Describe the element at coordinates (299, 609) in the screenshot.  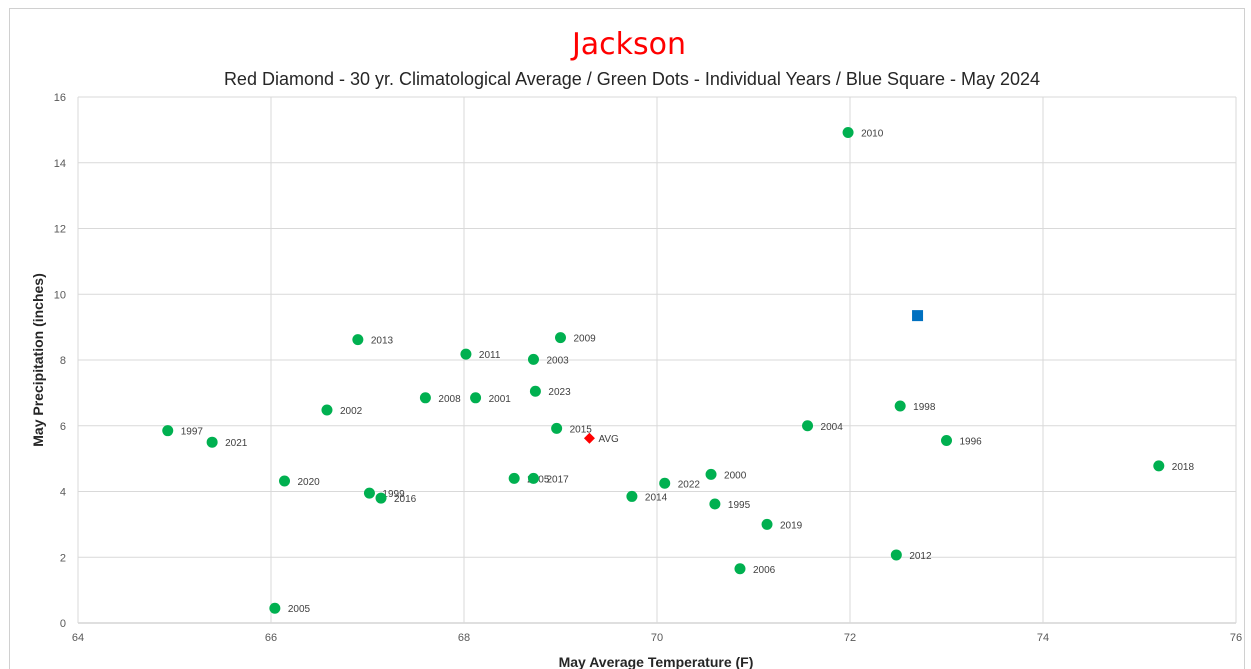
I see `point-data-label: 2005` at that location.